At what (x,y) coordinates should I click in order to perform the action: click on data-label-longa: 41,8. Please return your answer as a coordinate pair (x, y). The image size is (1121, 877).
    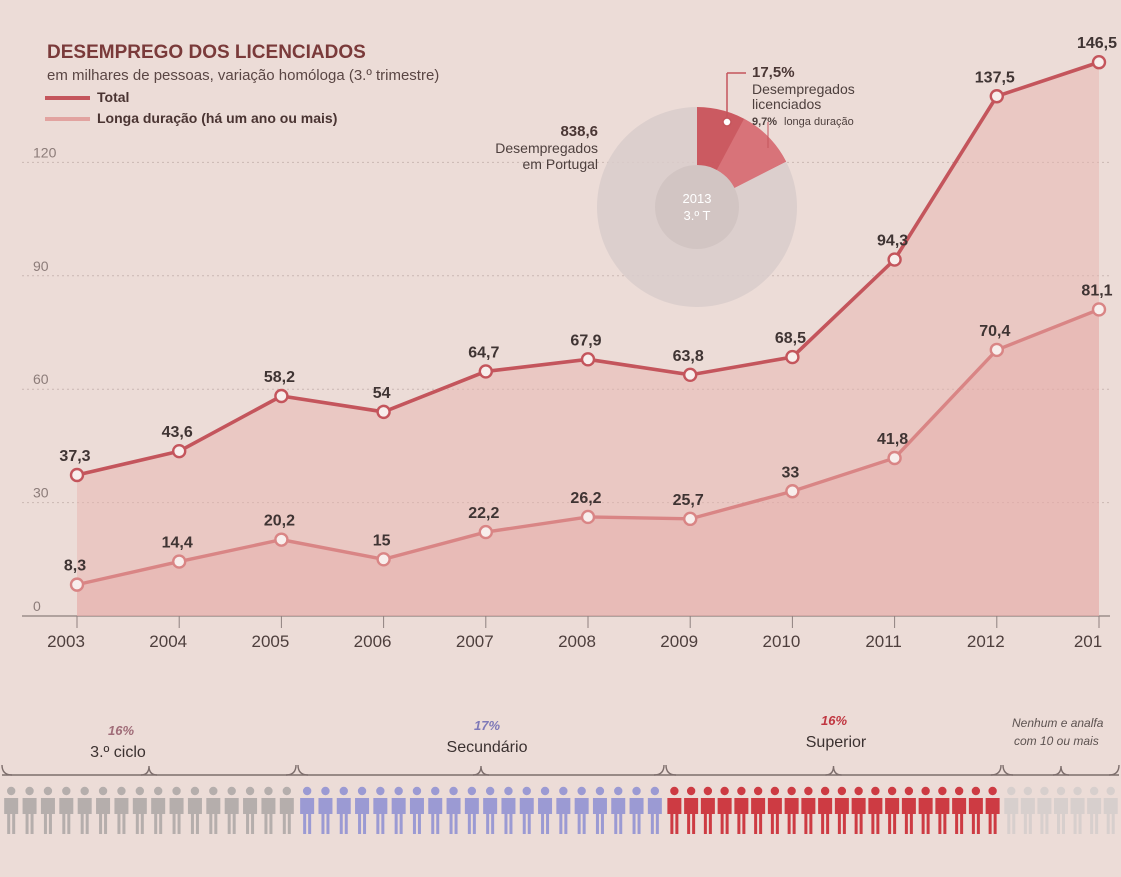
    Looking at the image, I should click on (892, 439).